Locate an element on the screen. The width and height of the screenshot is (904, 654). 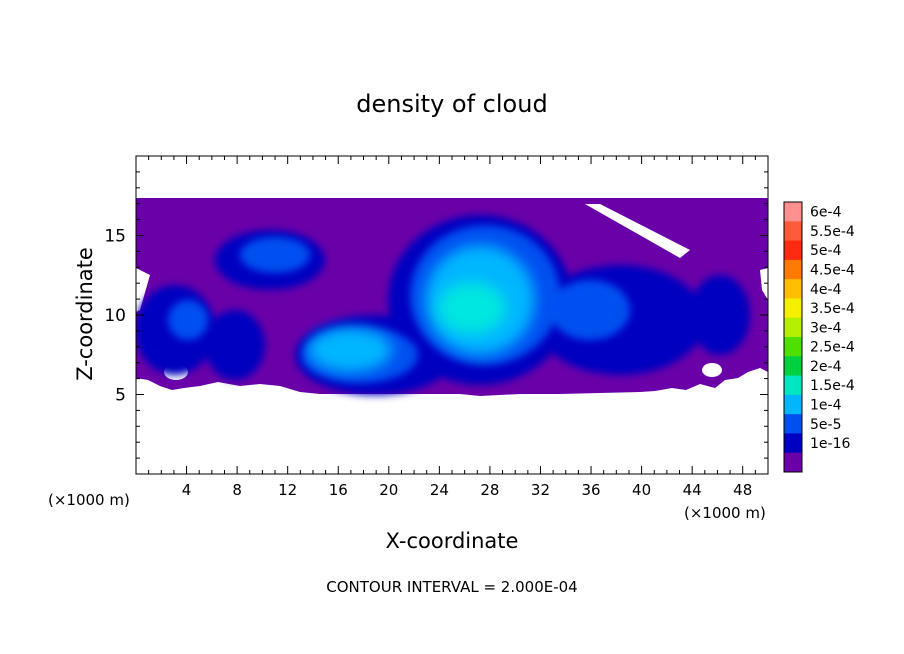
y-tick-label: 5 is located at coordinates (120, 396).